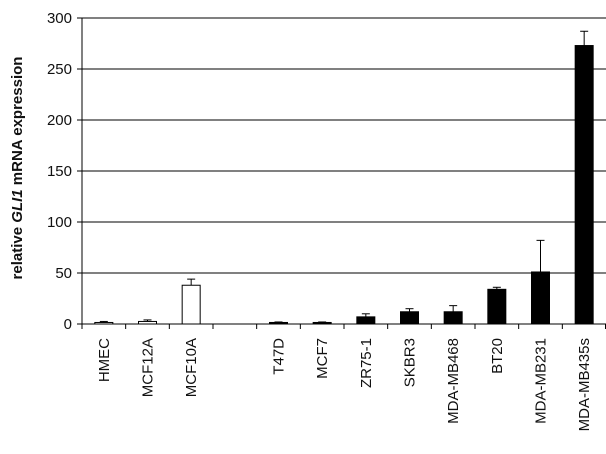  I want to click on y-axis: 0 50 100 150 200 250 300, so click(65, 171).